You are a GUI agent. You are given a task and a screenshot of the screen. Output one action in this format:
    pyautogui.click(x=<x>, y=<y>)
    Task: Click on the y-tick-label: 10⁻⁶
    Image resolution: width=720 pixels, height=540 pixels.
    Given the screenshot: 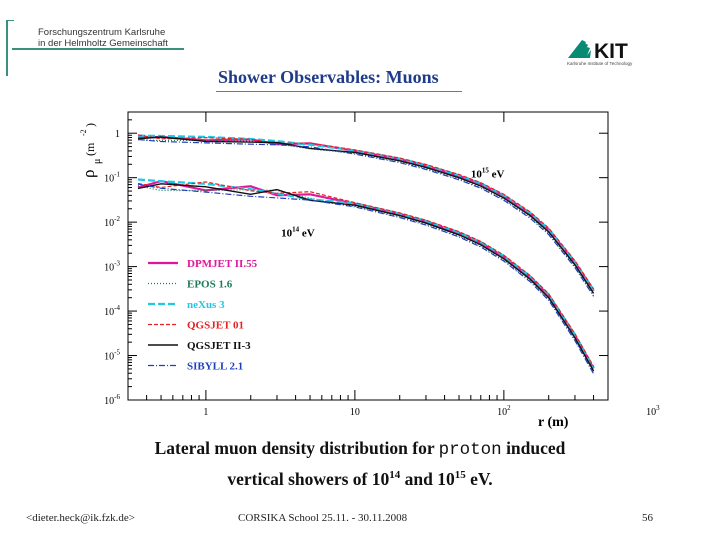 What is the action you would take?
    pyautogui.click(x=112, y=400)
    